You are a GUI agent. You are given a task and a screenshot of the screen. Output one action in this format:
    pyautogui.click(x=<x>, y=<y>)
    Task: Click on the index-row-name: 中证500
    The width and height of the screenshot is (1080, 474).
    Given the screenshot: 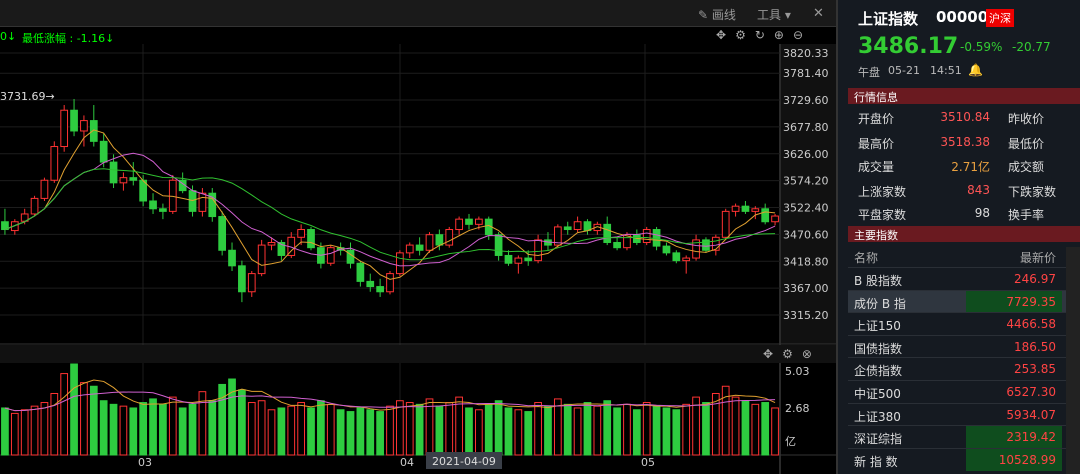 What is the action you would take?
    pyautogui.click(x=877, y=394)
    